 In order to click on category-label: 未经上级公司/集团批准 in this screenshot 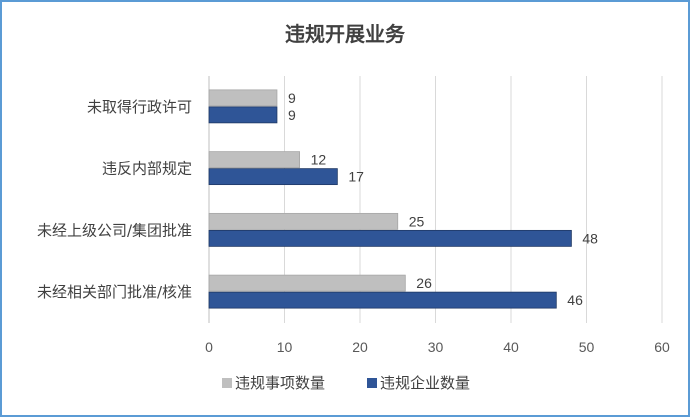, I will do `click(114, 230)`.